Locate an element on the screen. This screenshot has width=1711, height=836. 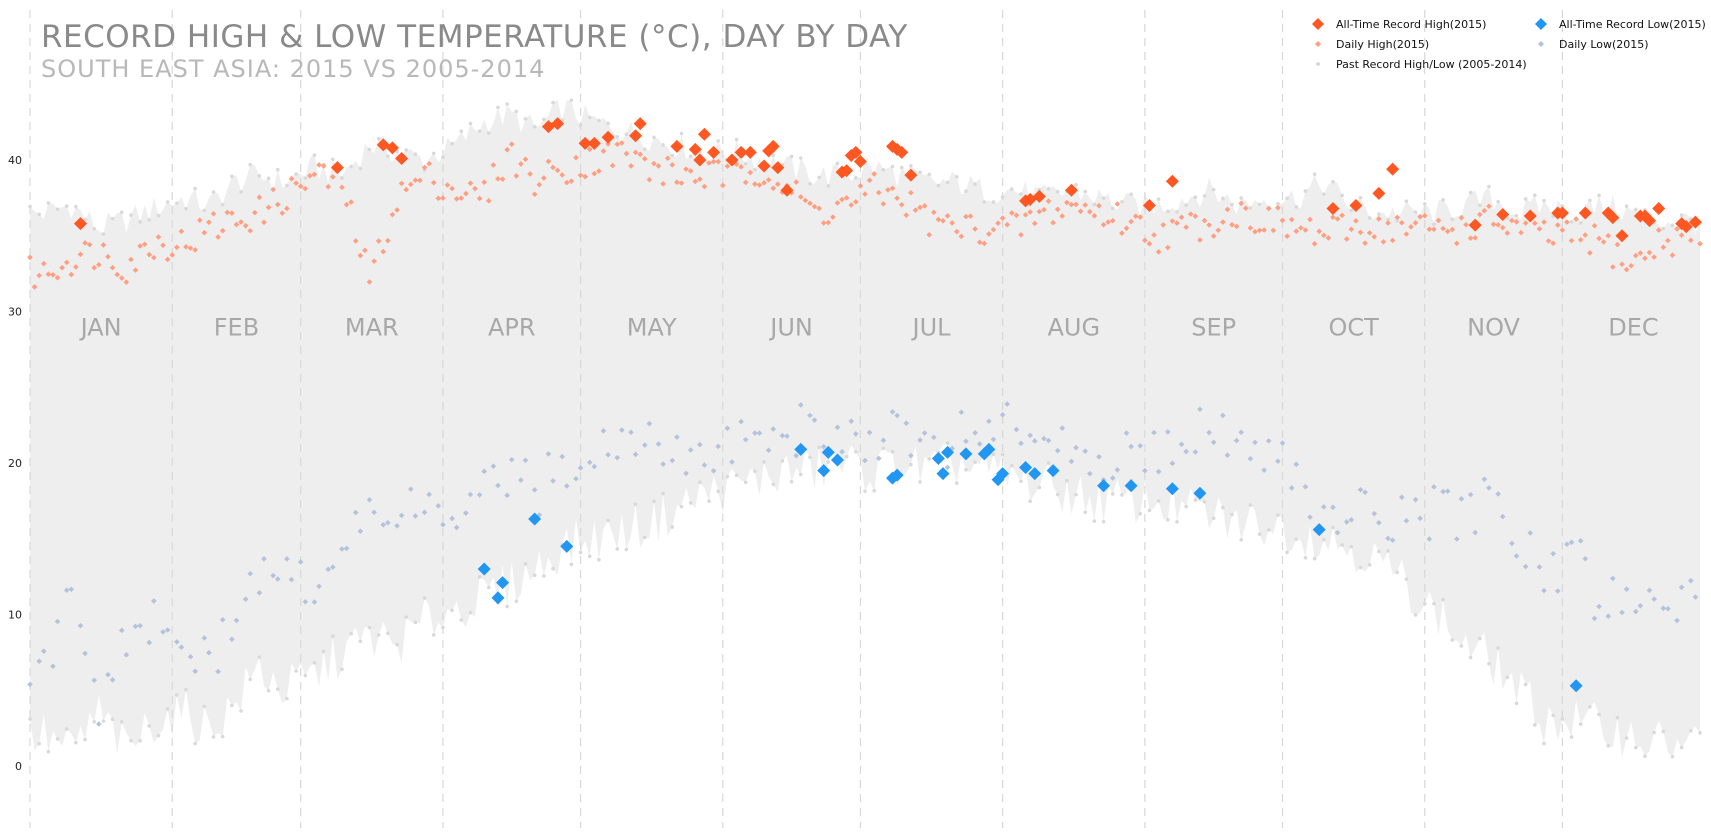
month-label-sep: SEP is located at coordinates (1213, 328).